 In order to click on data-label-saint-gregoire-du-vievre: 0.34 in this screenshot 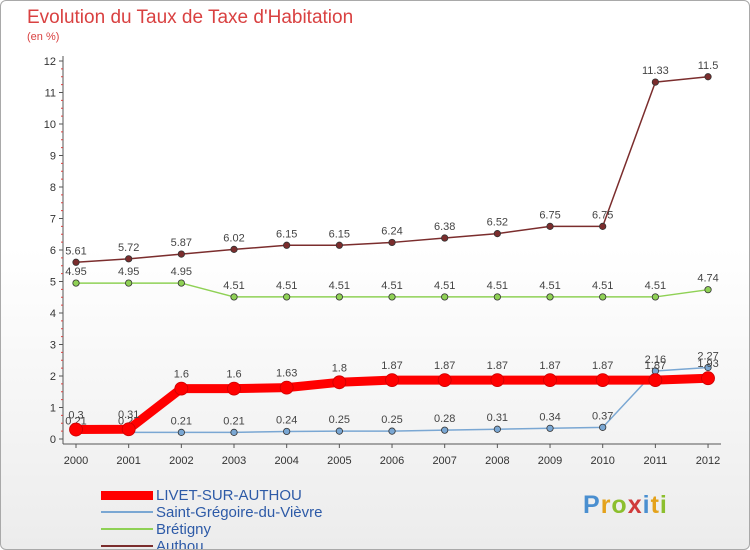, I will do `click(549, 417)`.